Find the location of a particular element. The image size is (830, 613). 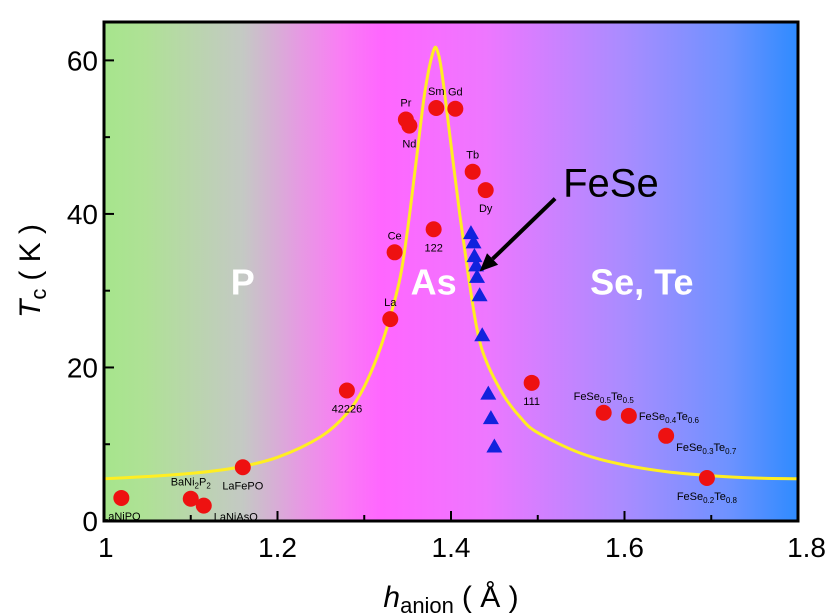

annotation-label: FeSe is located at coordinates (611, 184).